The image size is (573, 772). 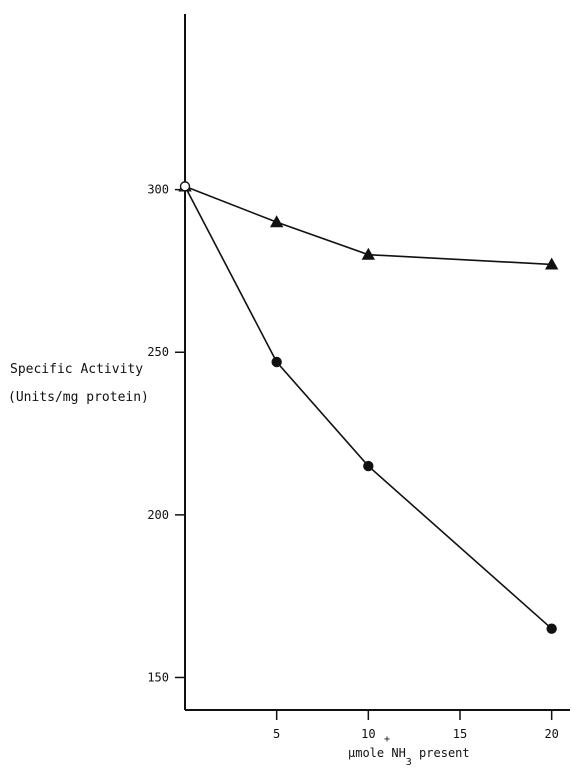 I want to click on y-tick-label: 150, so click(x=158, y=677).